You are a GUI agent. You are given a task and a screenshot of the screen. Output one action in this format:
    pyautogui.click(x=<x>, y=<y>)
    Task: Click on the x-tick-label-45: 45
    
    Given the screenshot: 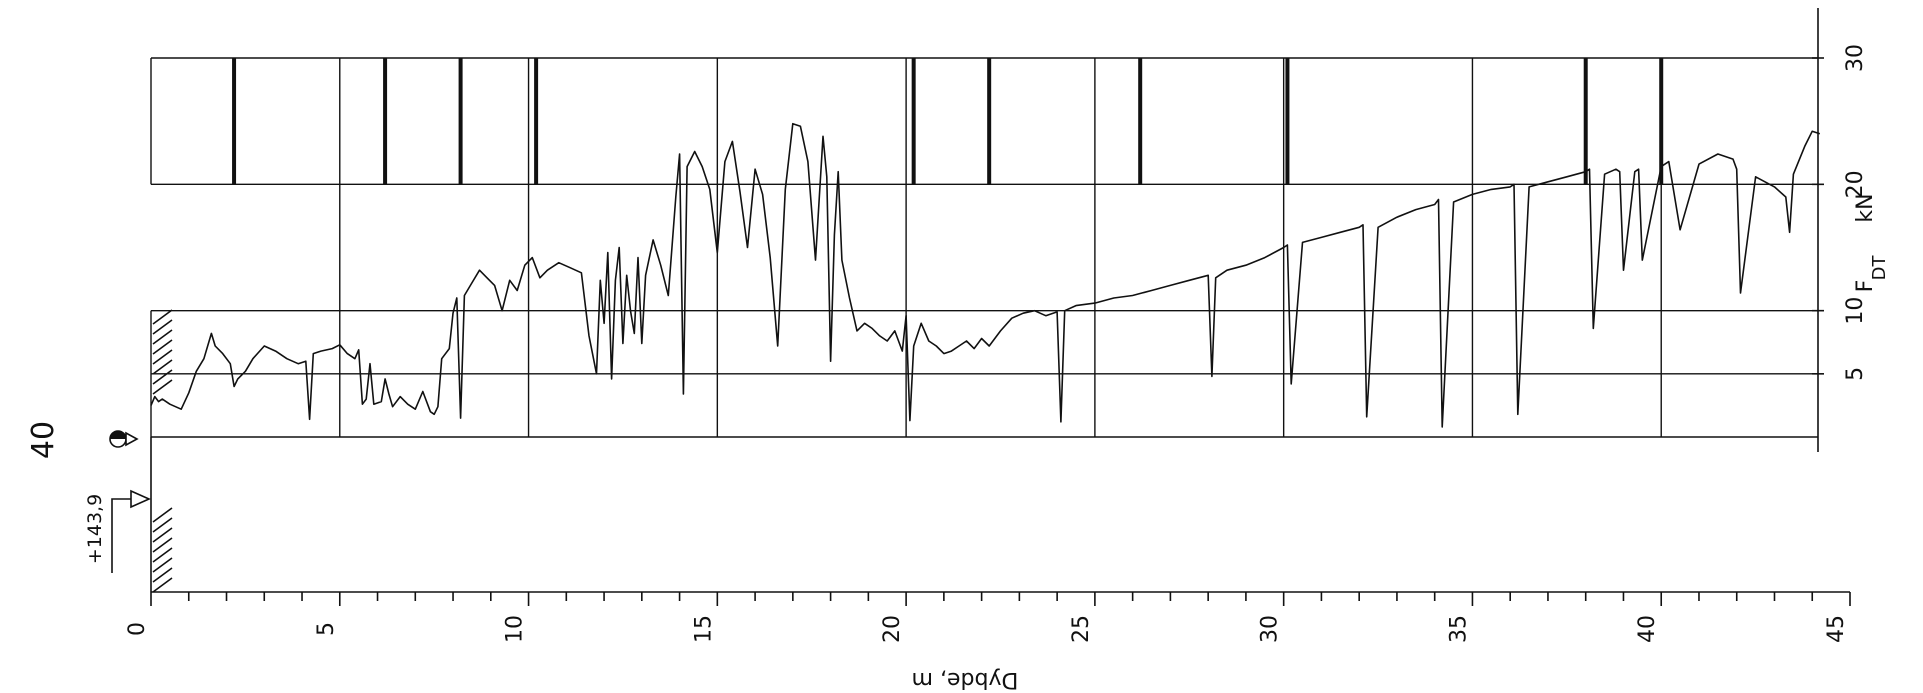 What is the action you would take?
    pyautogui.click(x=1836, y=629)
    